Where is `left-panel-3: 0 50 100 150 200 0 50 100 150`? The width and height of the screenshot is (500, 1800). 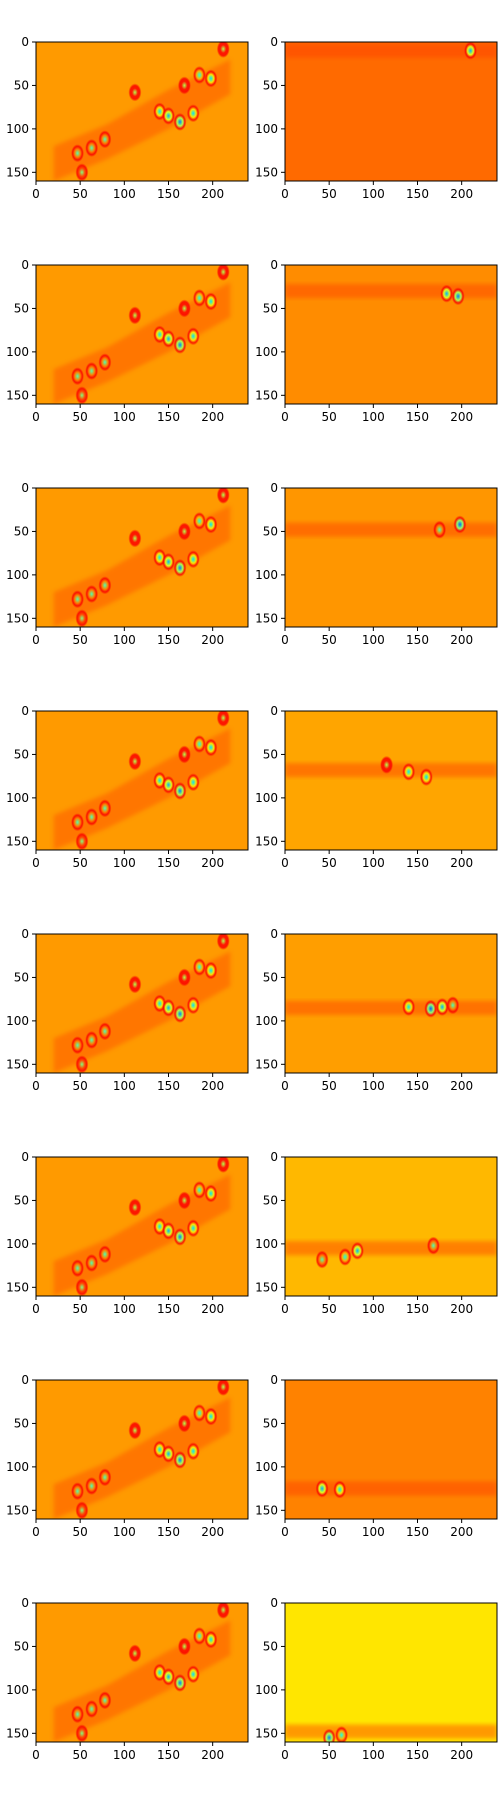
left-panel-3: 0 50 100 150 200 0 50 100 150 is located at coordinates (127, 564).